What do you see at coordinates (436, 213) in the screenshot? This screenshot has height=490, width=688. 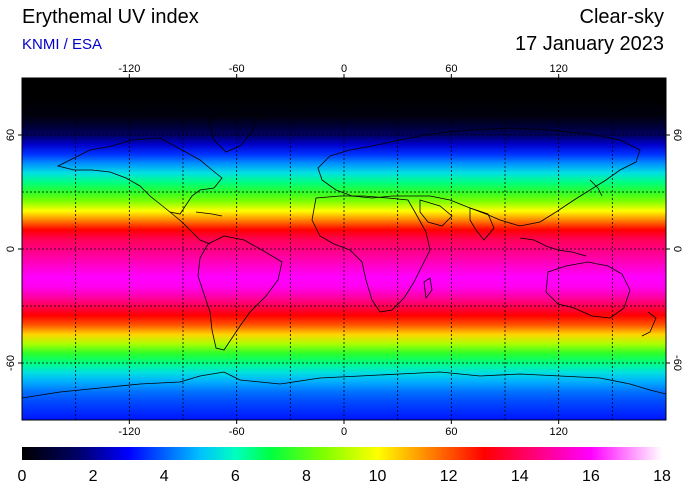 I see `coast-arabia` at bounding box center [436, 213].